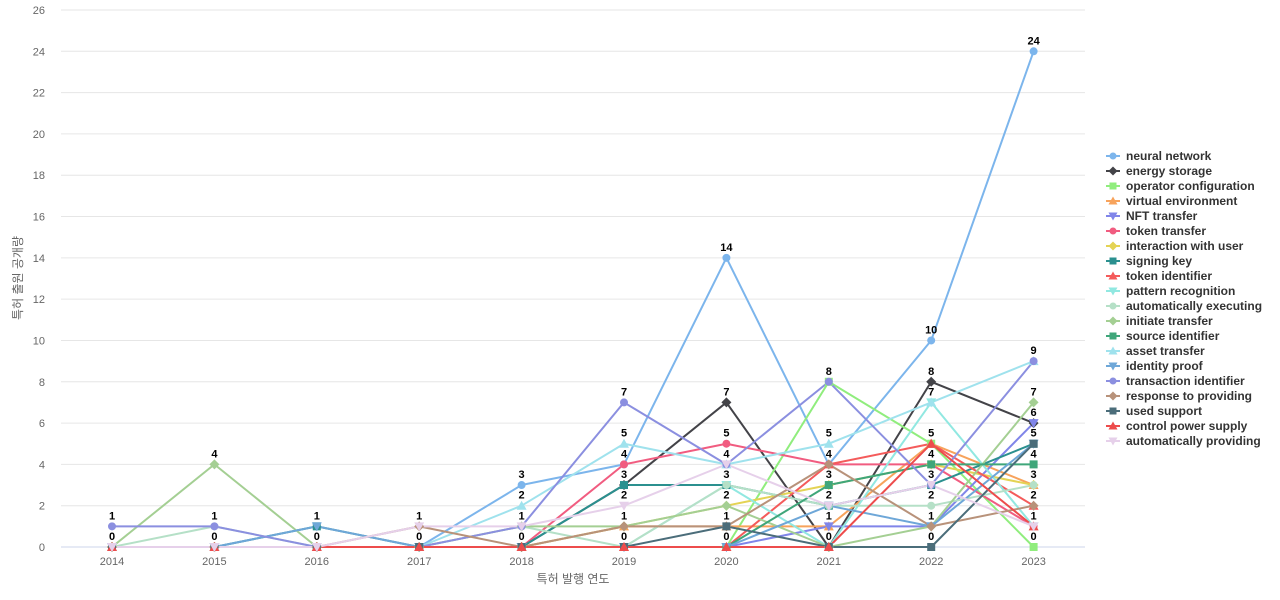 The height and width of the screenshot is (600, 1280). Describe the element at coordinates (1175, 246) in the screenshot. I see `legend-item-interaction-with-user: interaction with user` at that location.